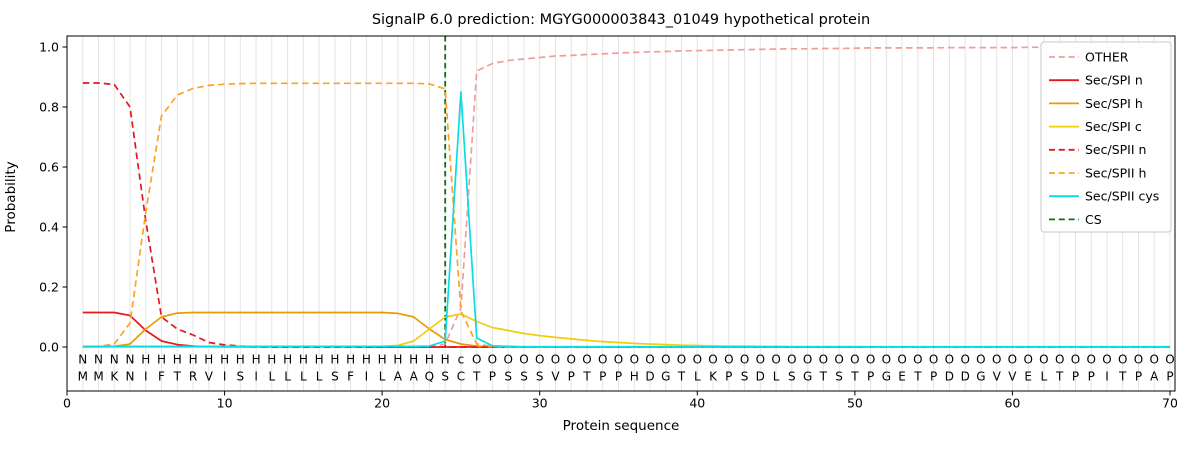  I want to click on legend-label: CS, so click(1093, 219).